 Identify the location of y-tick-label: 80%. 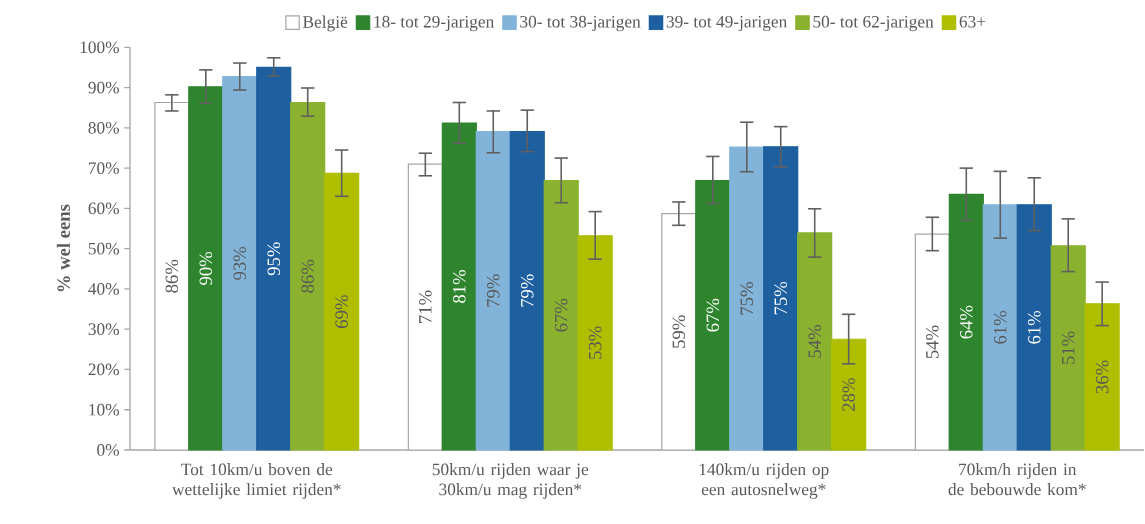
(104, 127).